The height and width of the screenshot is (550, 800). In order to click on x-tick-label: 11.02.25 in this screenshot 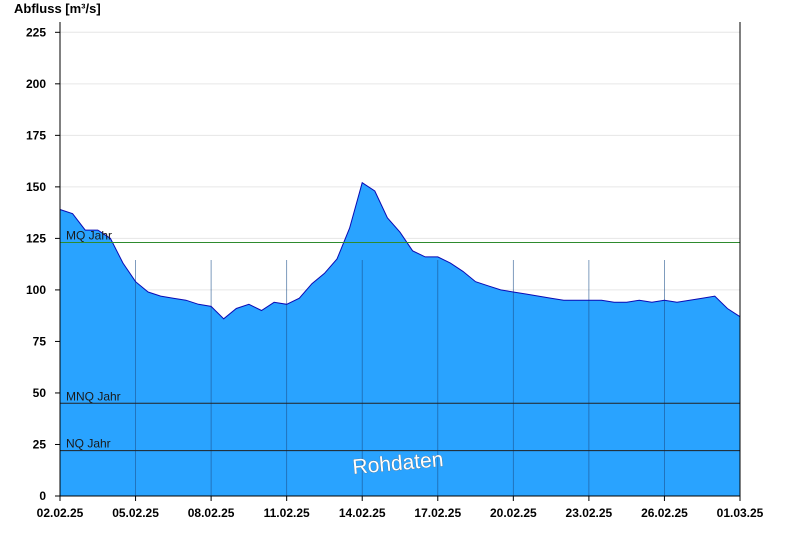, I will do `click(287, 513)`.